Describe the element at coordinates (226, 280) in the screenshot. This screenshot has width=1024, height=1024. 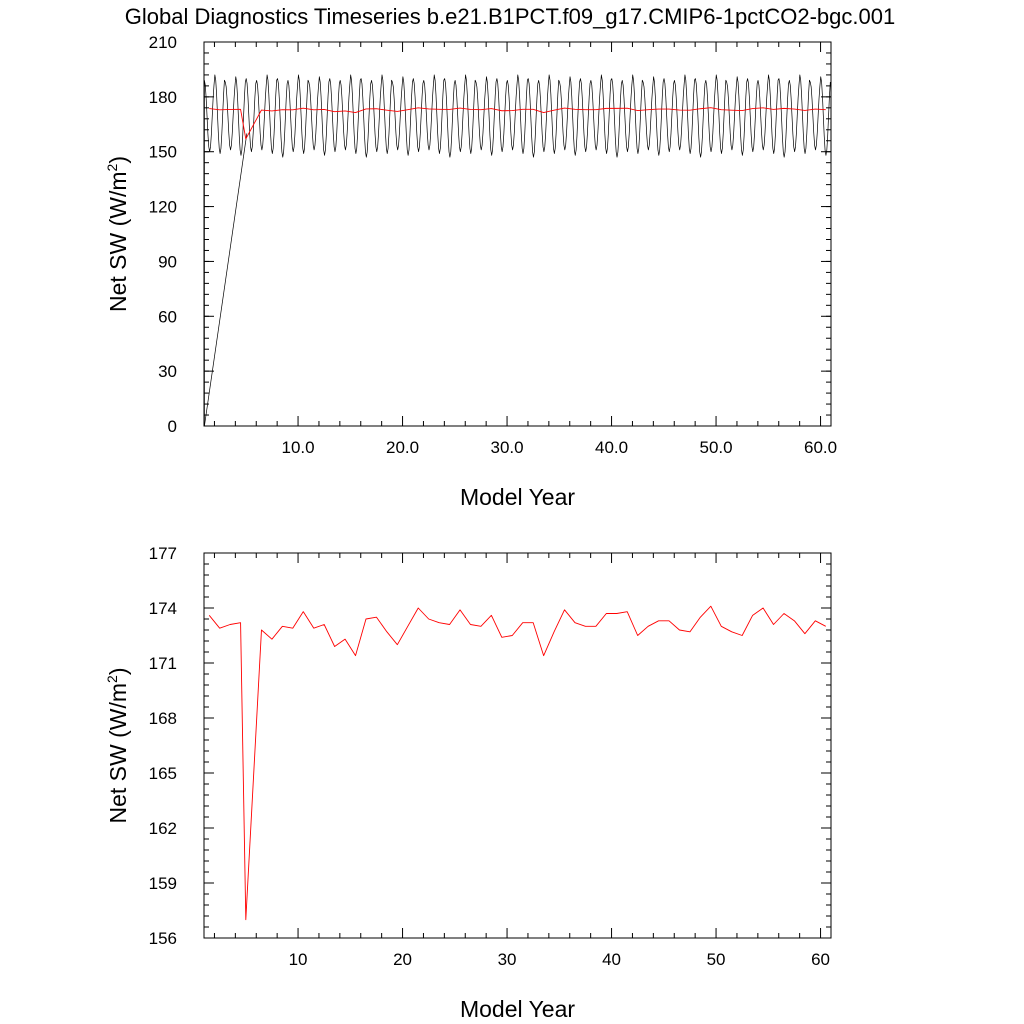
I see `series-line-spinup` at that location.